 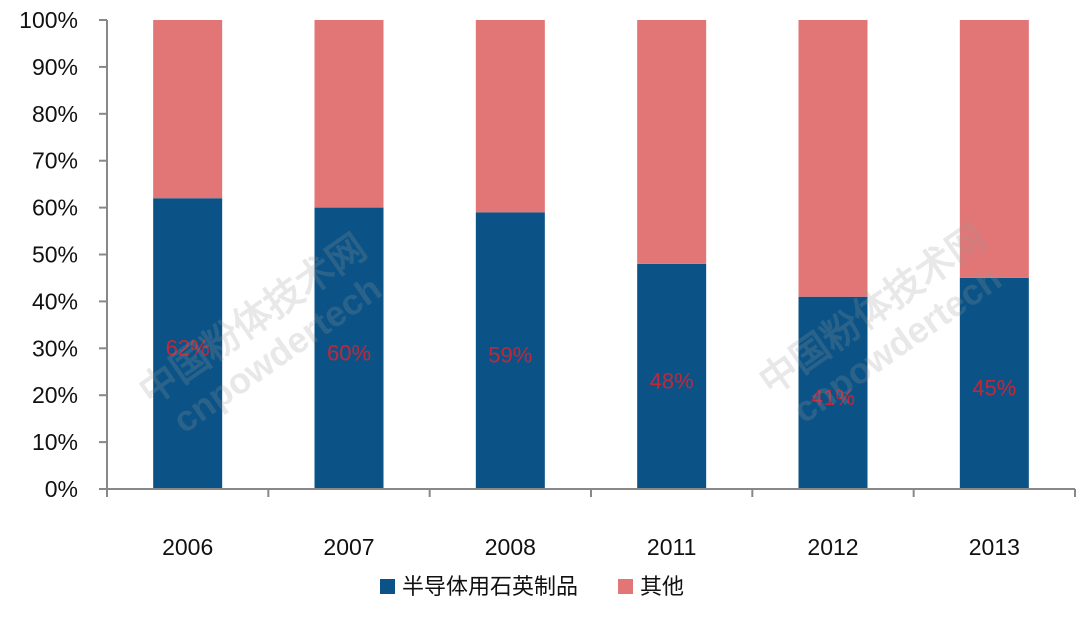 I want to click on bar-semiconductor-2008, so click(x=510, y=351).